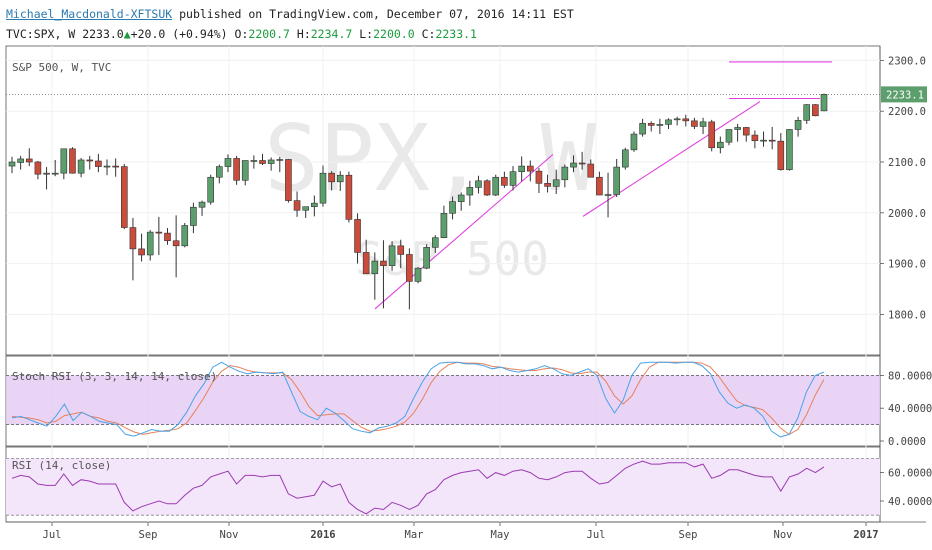 This screenshot has width=932, height=550. I want to click on stoch-tick-label: 80.0000, so click(910, 376).